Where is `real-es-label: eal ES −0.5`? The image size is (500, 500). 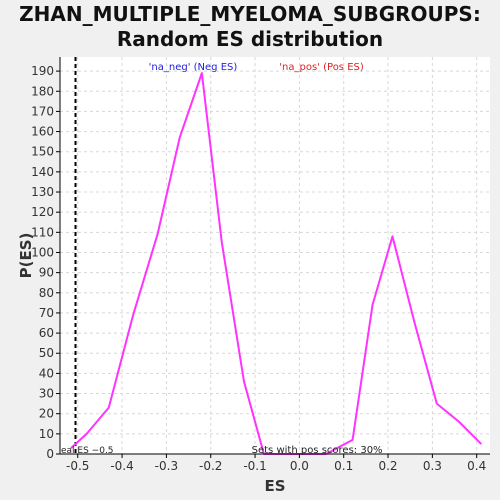
real-es-label: eal ES −0.5 is located at coordinates (87, 451).